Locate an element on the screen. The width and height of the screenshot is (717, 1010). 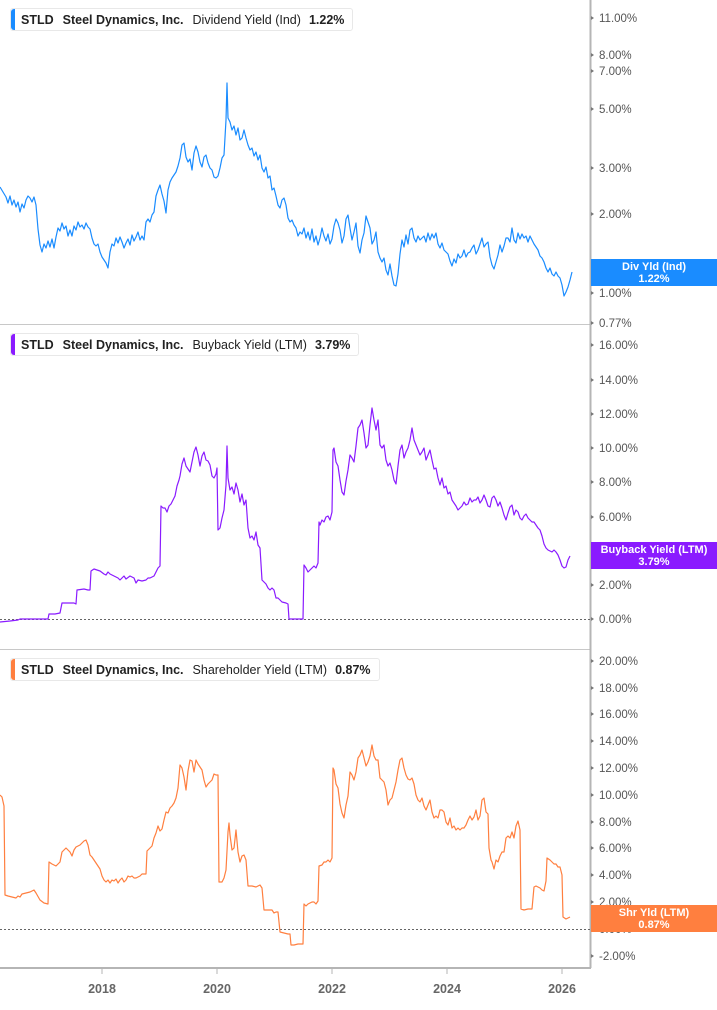
legend-value: 3.79% is located at coordinates (332, 344).